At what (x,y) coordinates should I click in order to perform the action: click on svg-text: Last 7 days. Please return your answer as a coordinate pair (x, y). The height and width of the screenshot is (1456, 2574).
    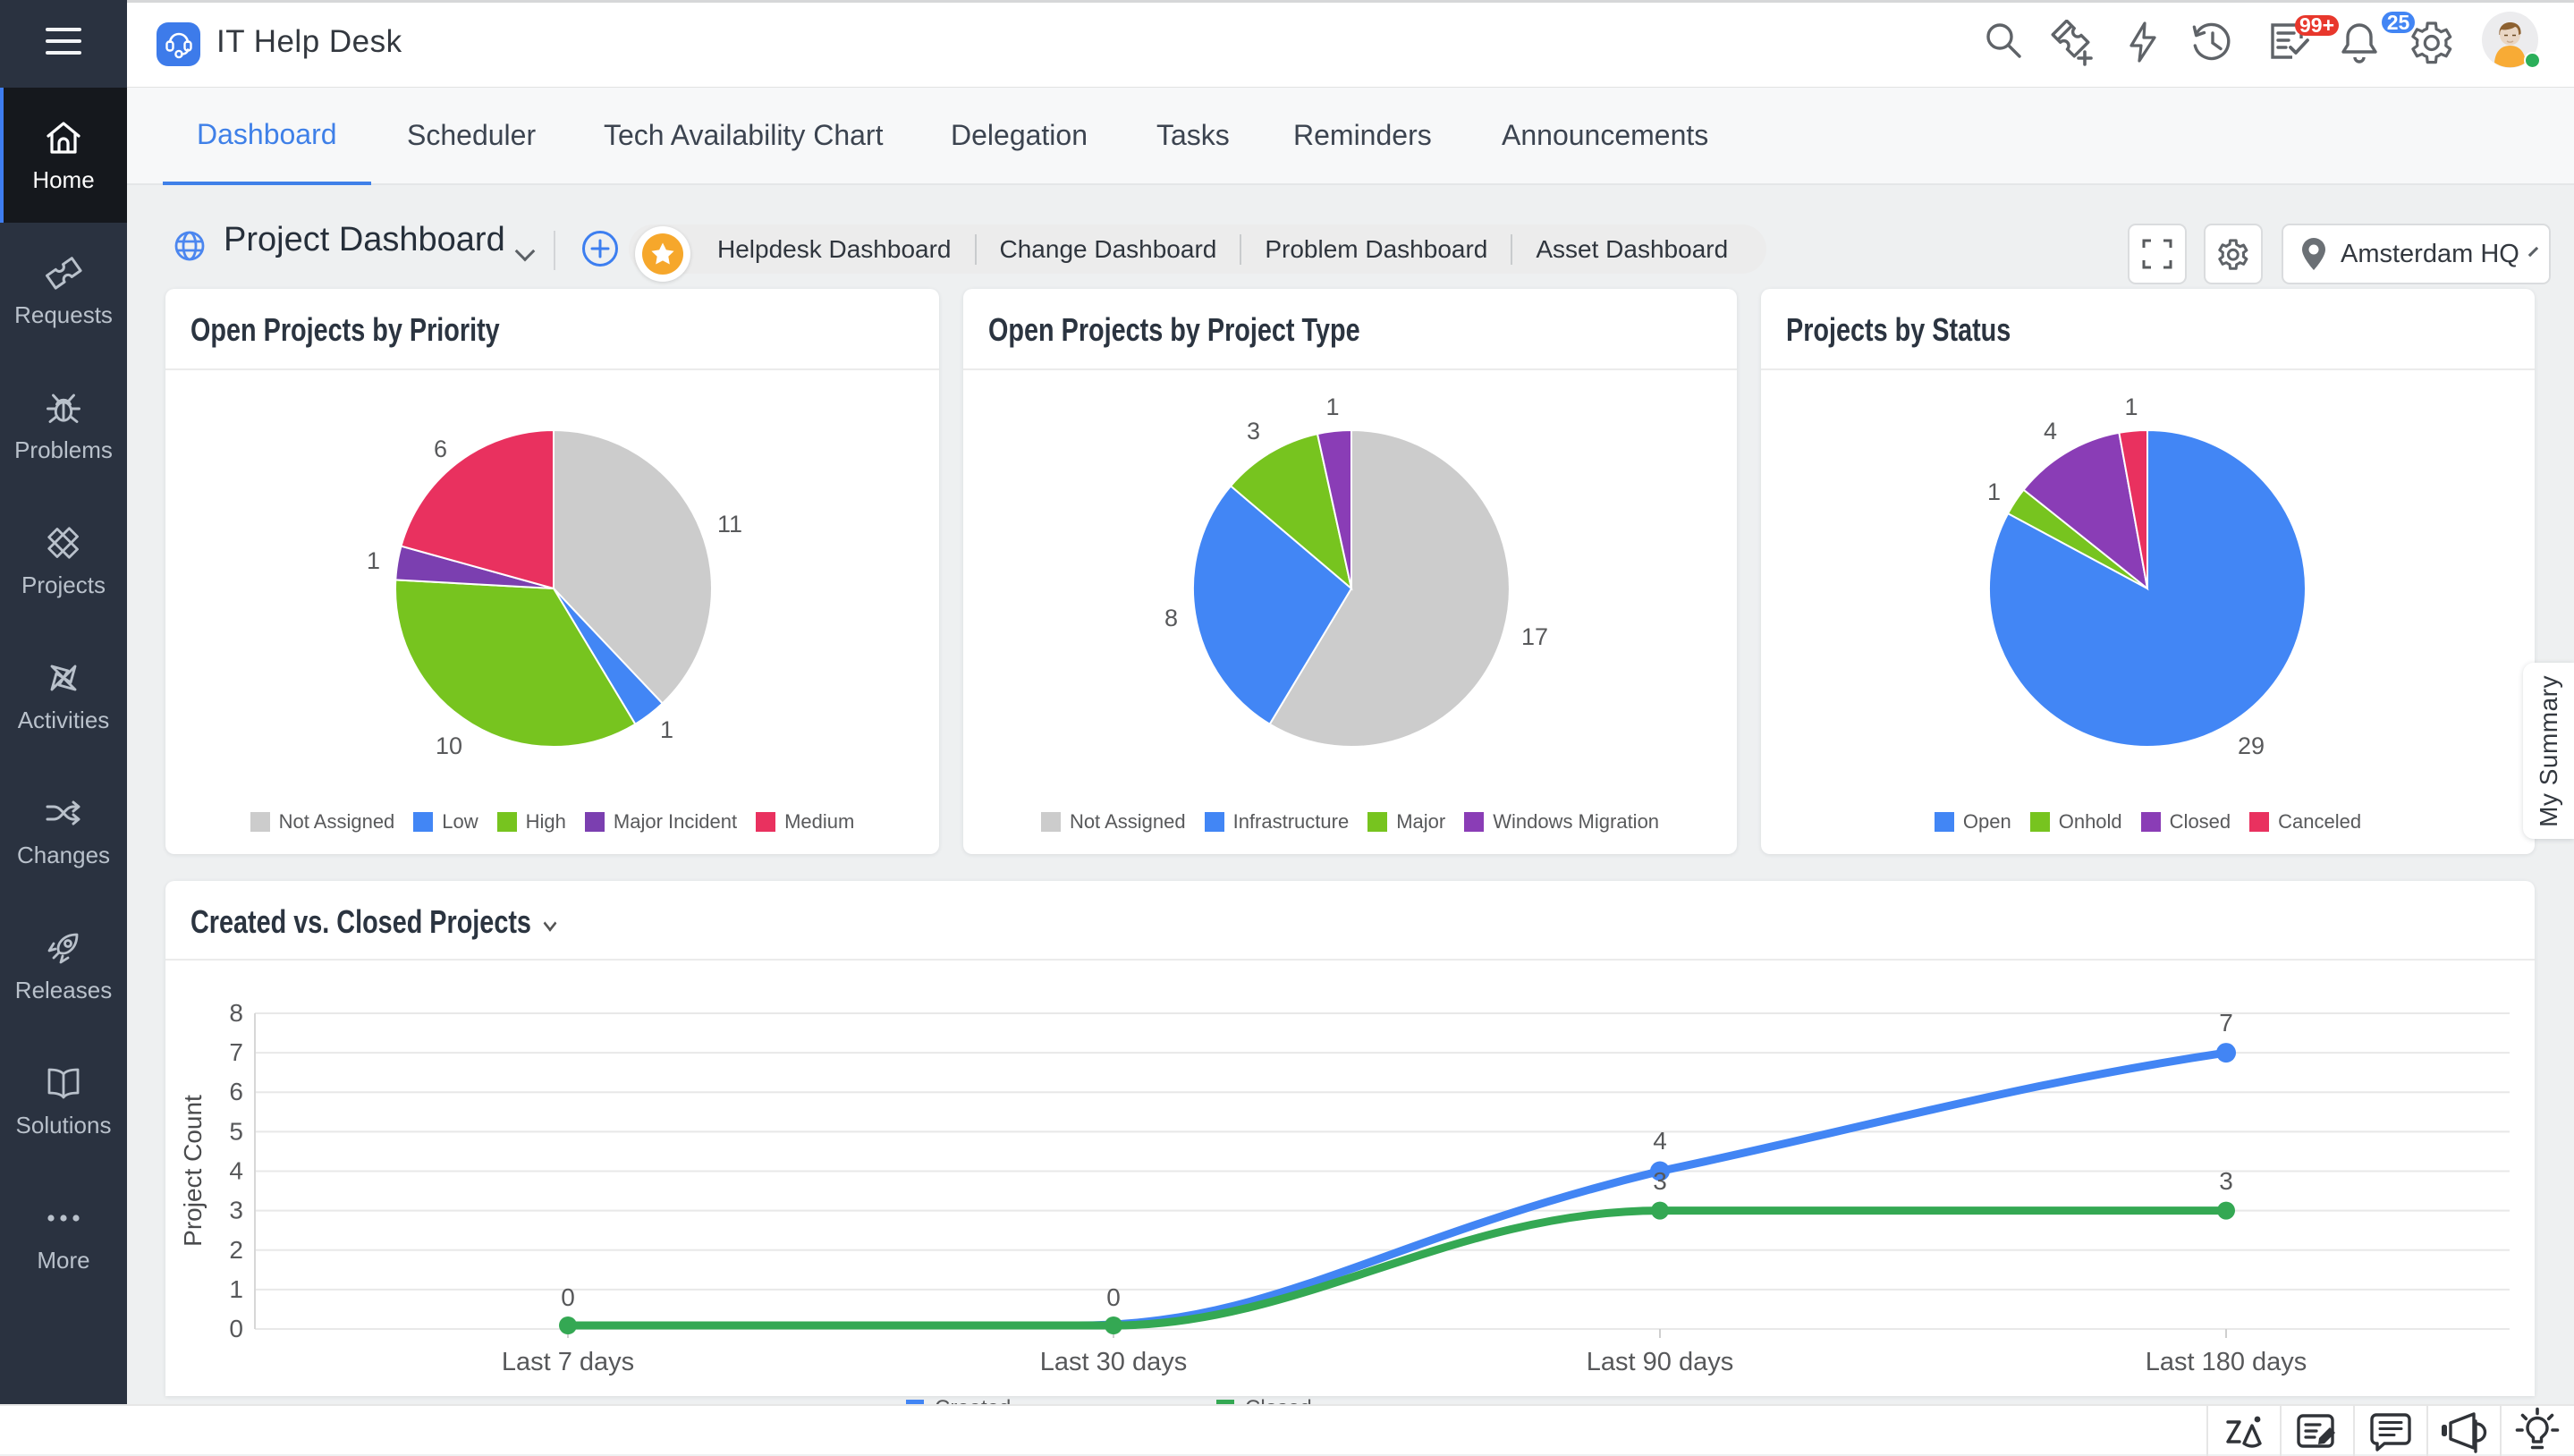
    Looking at the image, I should click on (568, 1362).